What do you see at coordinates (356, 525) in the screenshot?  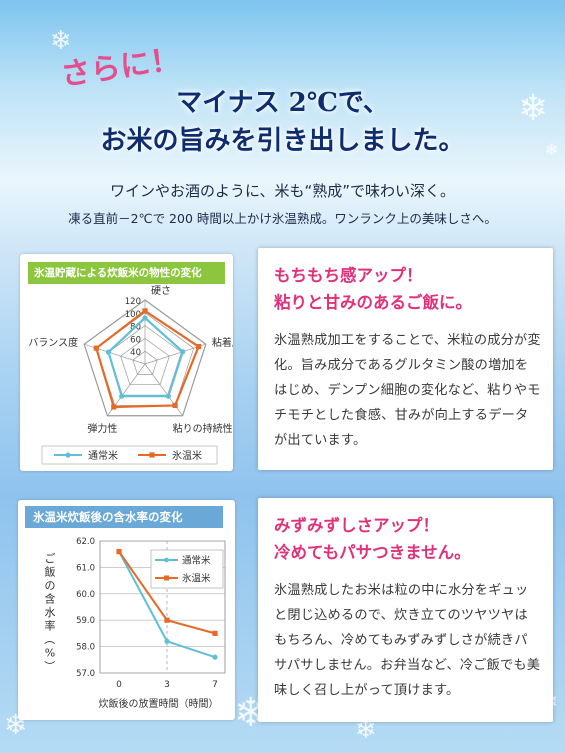 I see `section2-title-line-1: みずみずしさアップ！` at bounding box center [356, 525].